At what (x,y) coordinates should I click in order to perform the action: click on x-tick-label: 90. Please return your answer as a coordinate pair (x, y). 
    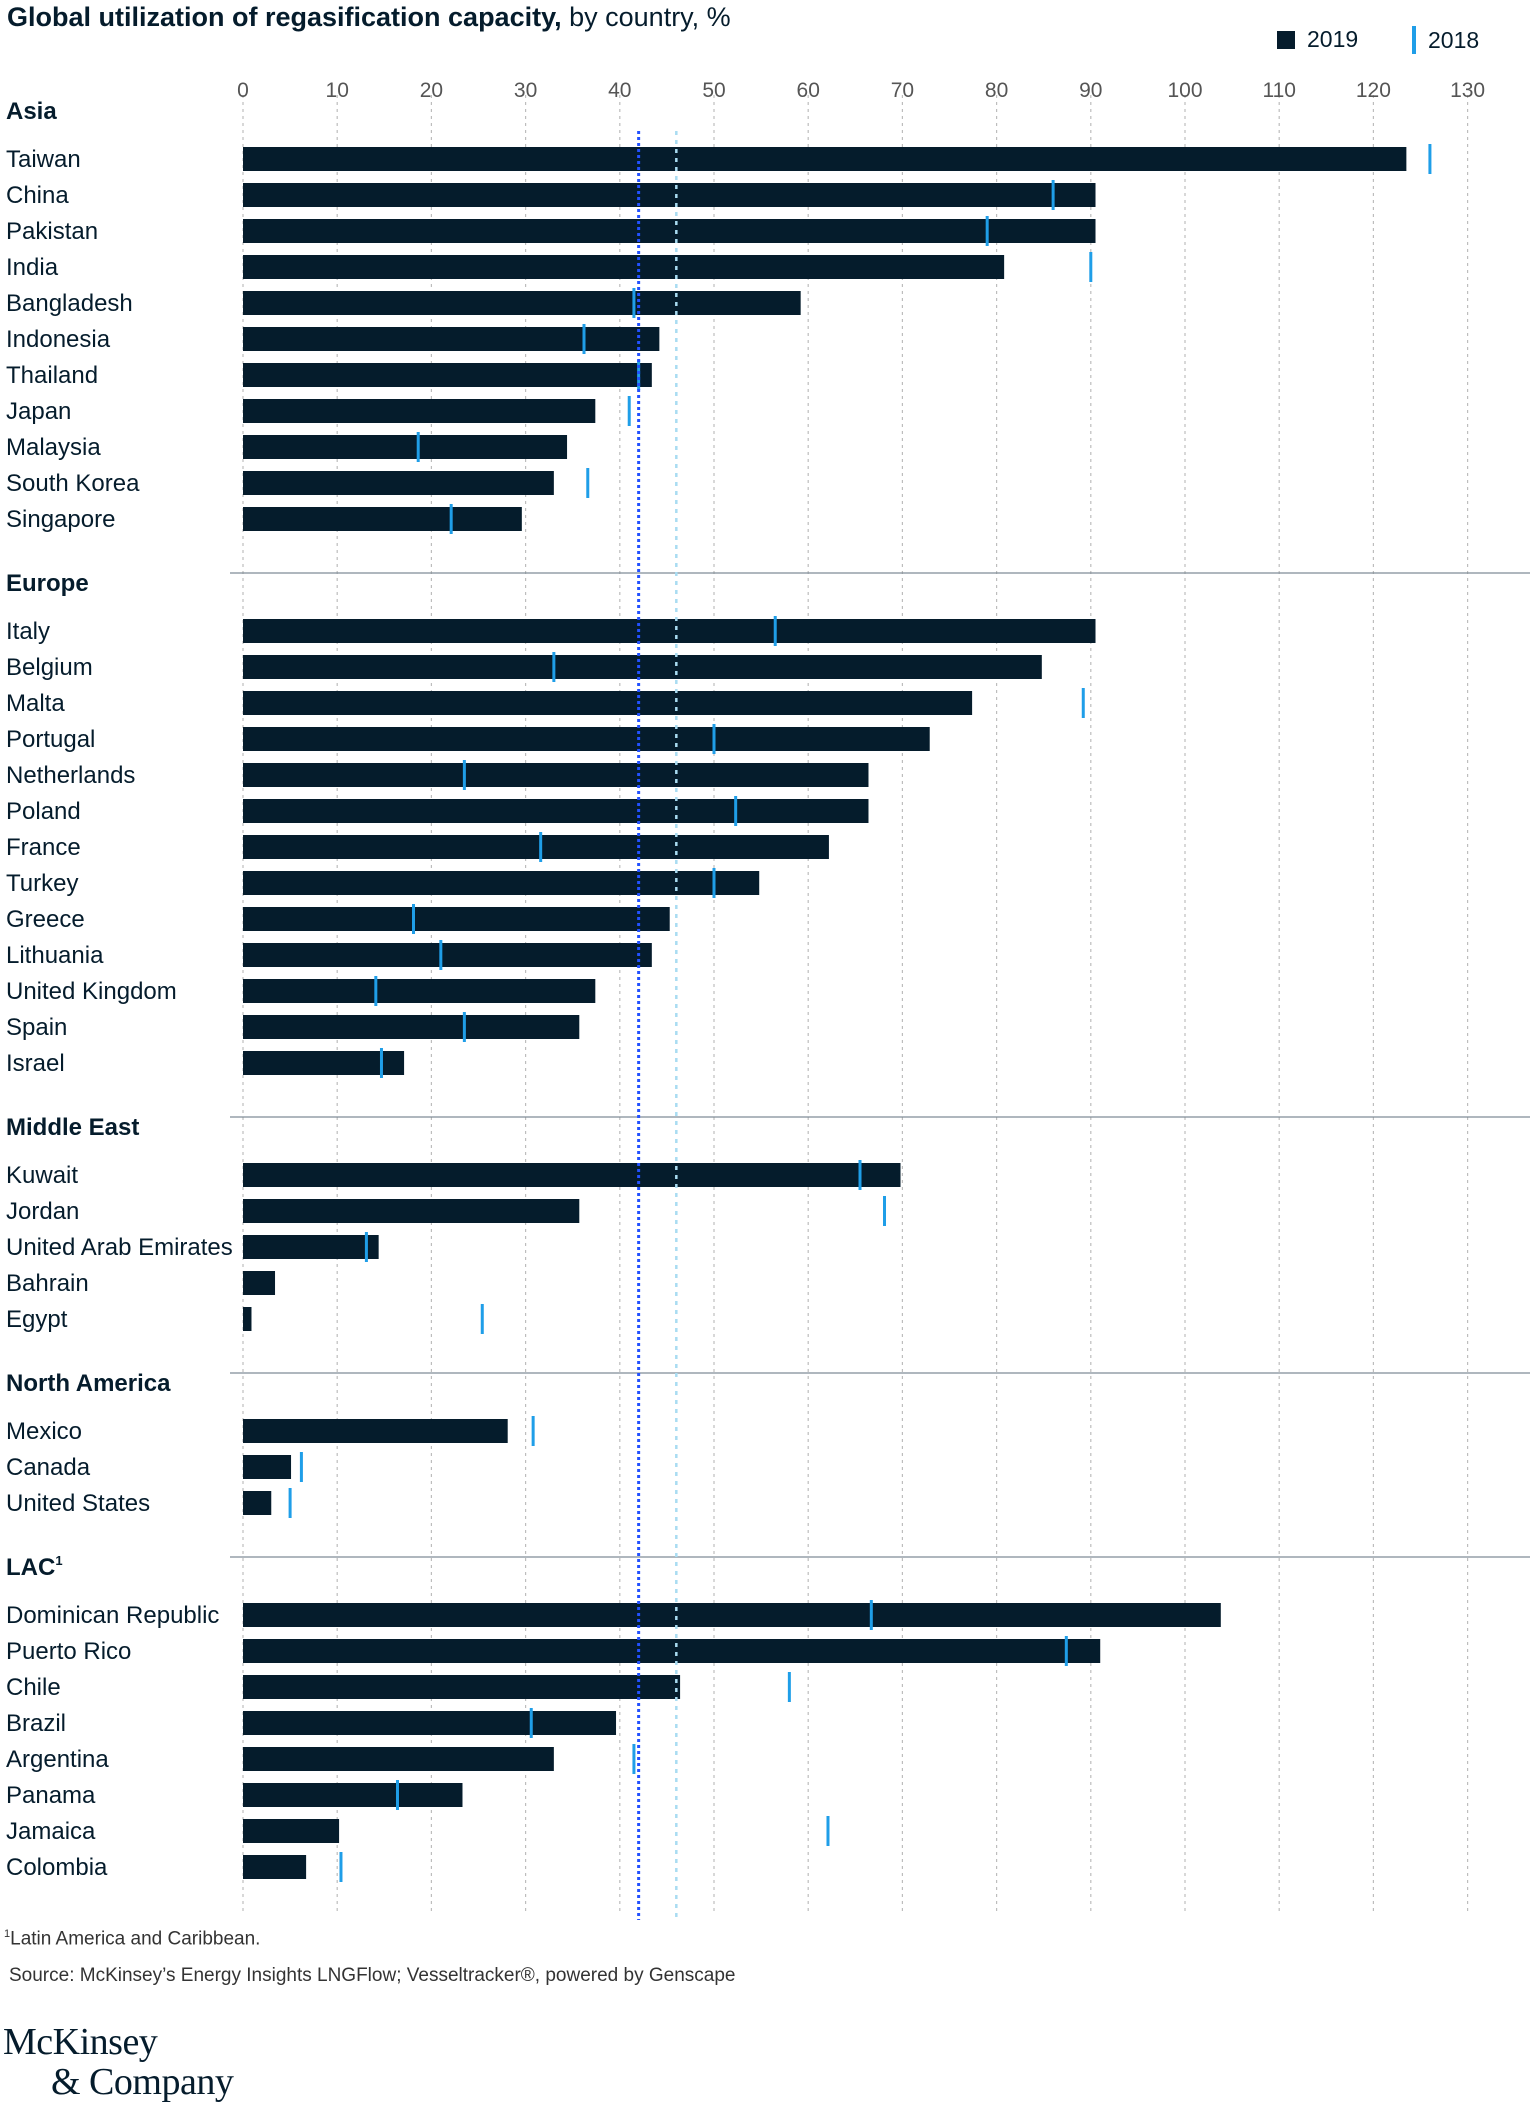
    Looking at the image, I should click on (1090, 90).